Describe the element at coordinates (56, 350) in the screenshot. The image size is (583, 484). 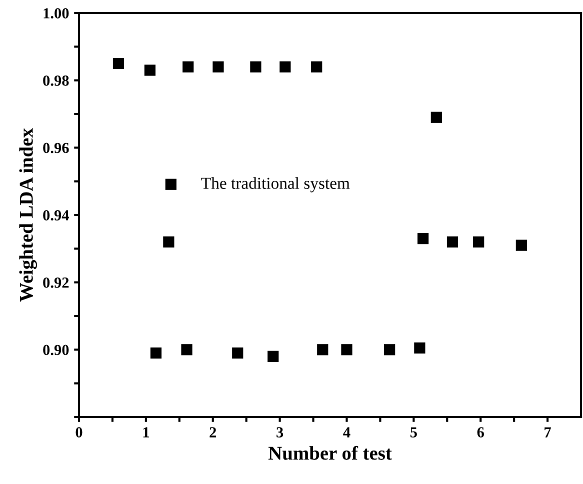
I see `y-tick-label: 0.90` at that location.